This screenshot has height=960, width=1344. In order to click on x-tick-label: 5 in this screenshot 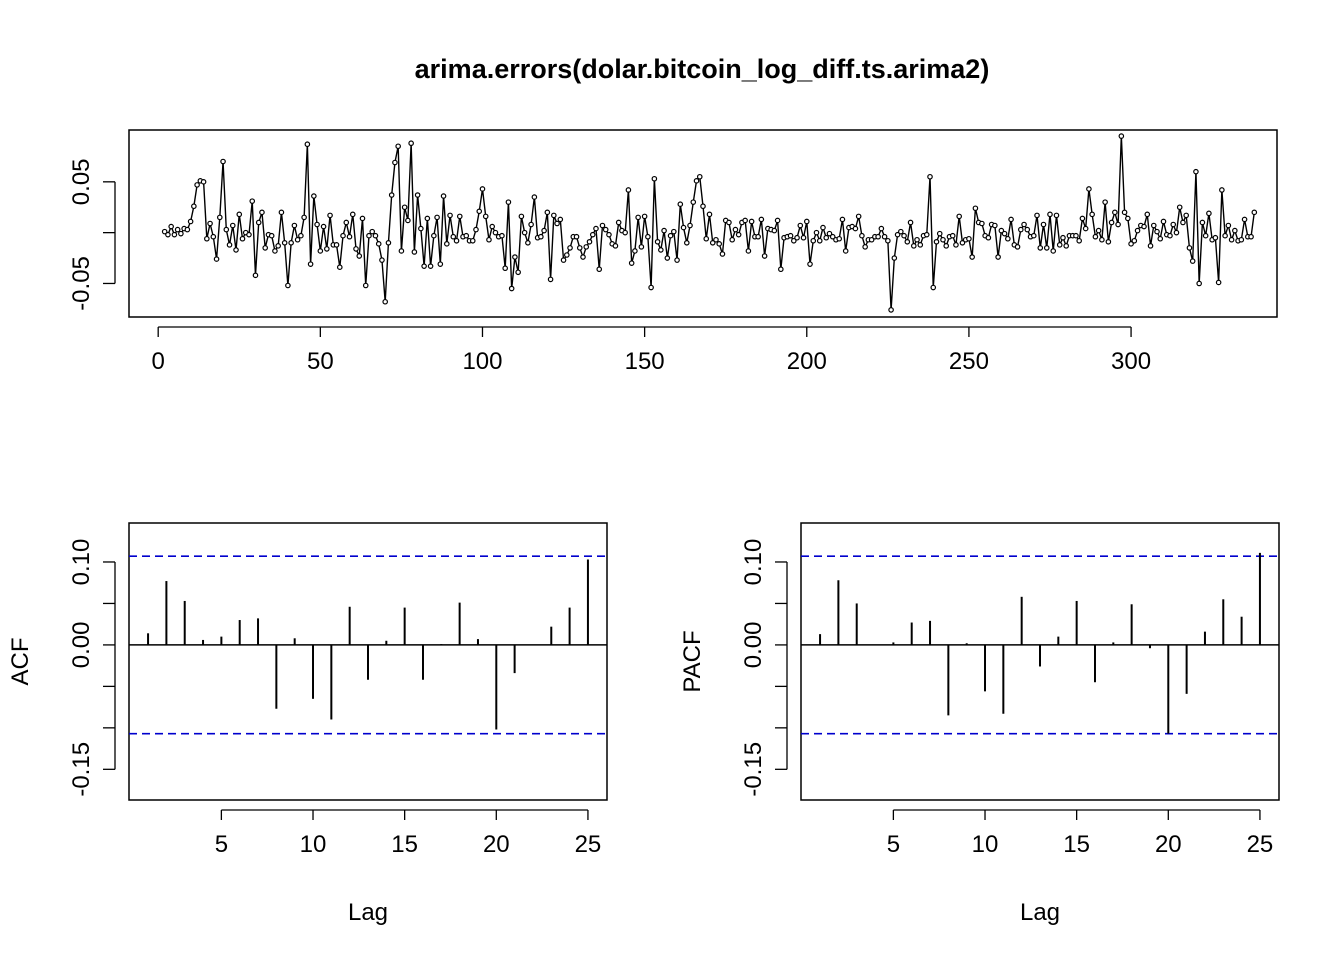, I will do `click(221, 844)`.